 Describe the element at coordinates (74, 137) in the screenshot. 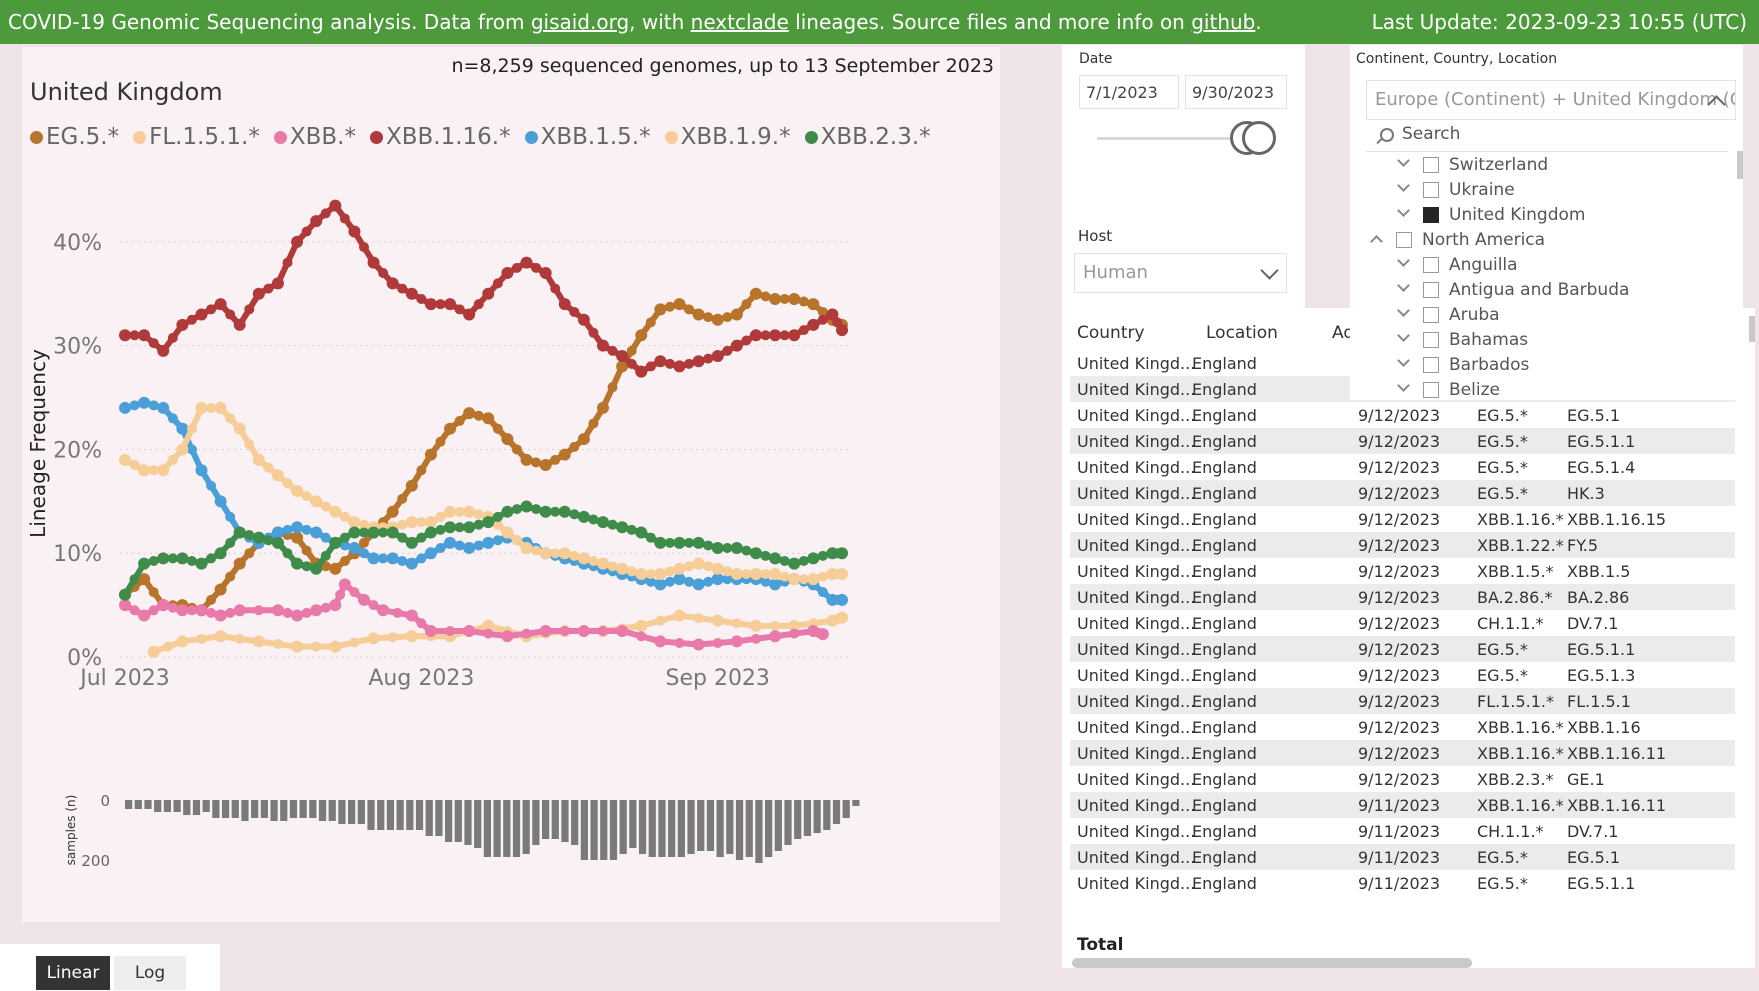

I see `legend-item: EG.5.*` at that location.